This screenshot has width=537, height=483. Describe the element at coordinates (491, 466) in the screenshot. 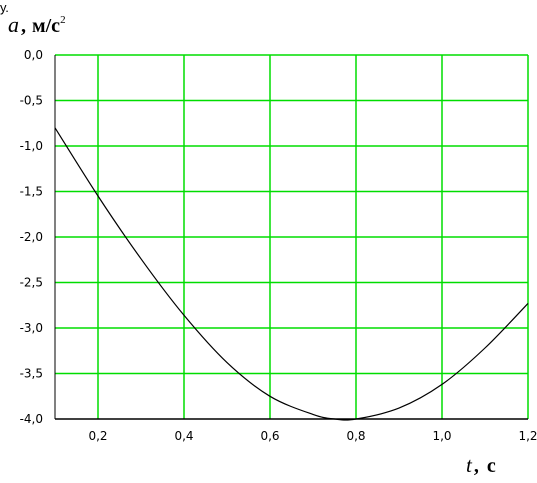

I see `x-axis-unit: с` at that location.